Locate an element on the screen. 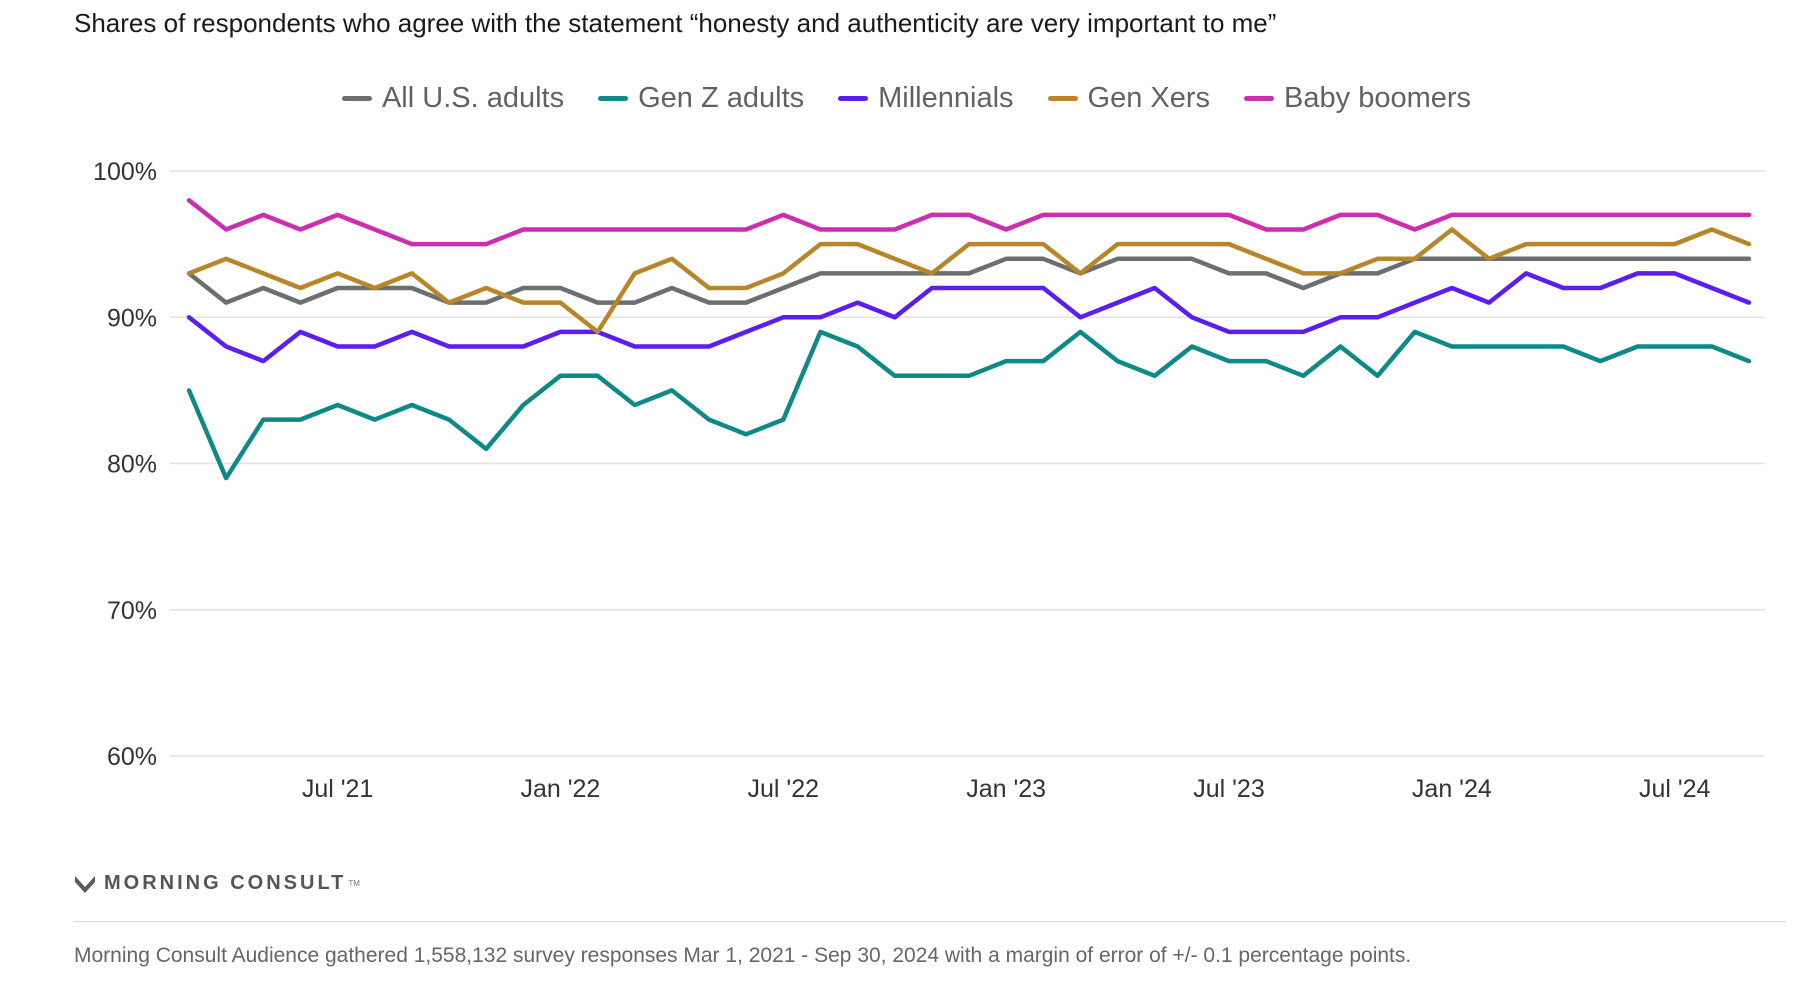  y-tick-label: 90% is located at coordinates (132, 318).